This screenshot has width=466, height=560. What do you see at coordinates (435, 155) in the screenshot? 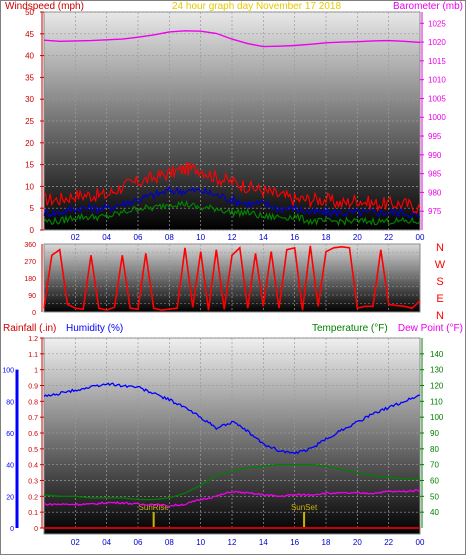
I see `barometer-tick-label: 990` at bounding box center [435, 155].